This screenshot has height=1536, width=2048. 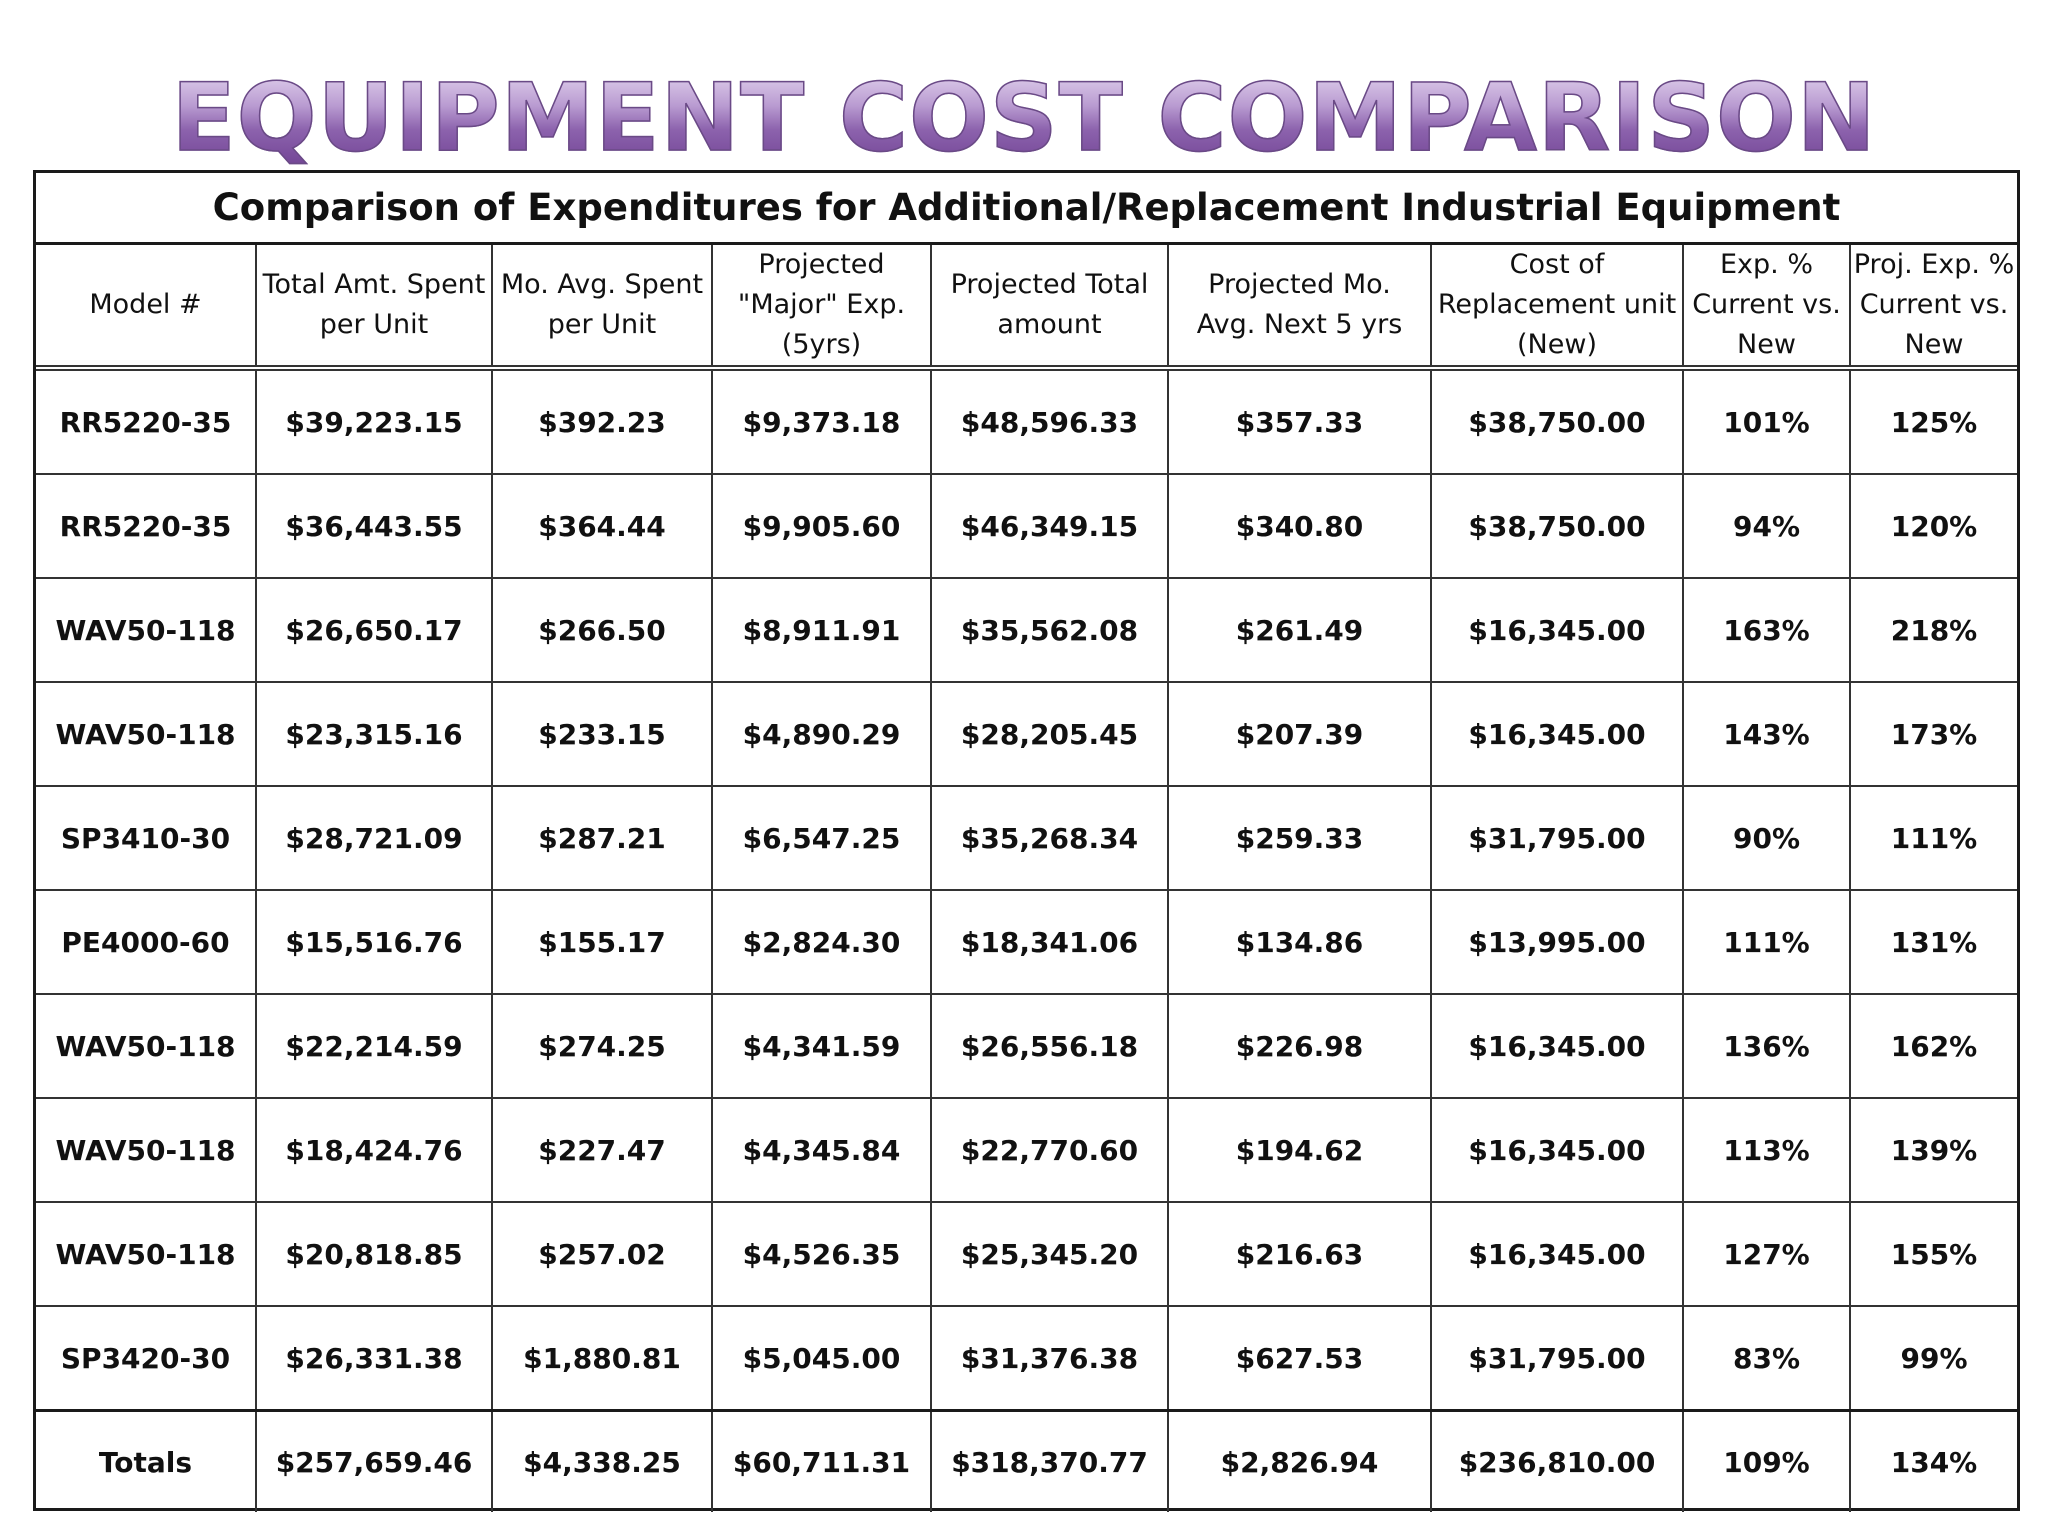 What do you see at coordinates (1933, 733) in the screenshot?
I see `cell-proj-exp-percent: 173%` at bounding box center [1933, 733].